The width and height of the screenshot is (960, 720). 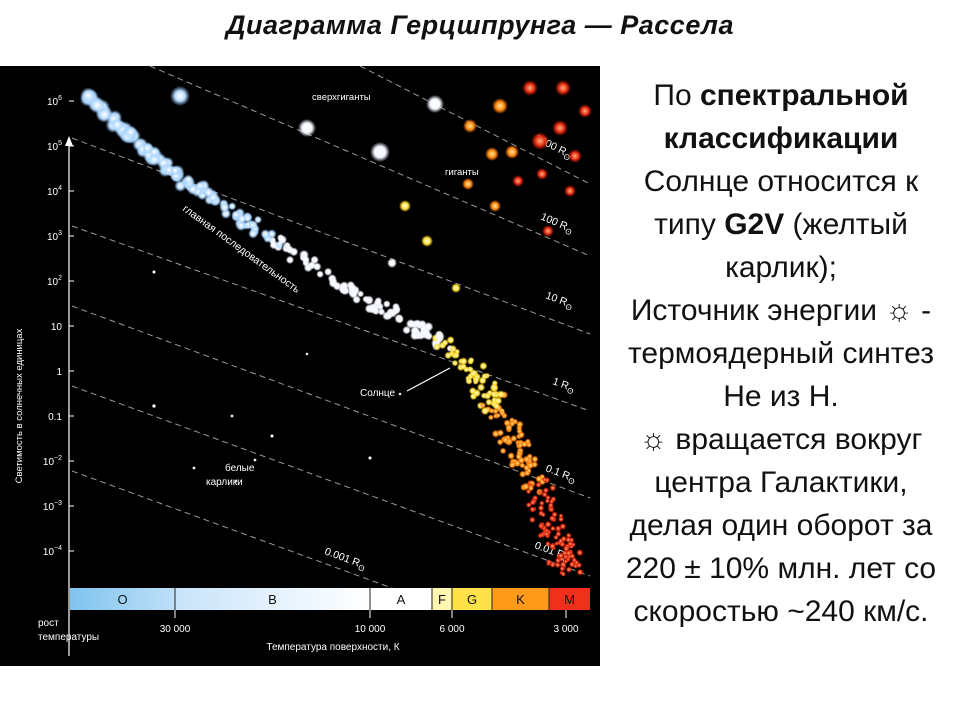 What do you see at coordinates (781, 482) in the screenshot?
I see `desc-line-10: центра Галактики,` at bounding box center [781, 482].